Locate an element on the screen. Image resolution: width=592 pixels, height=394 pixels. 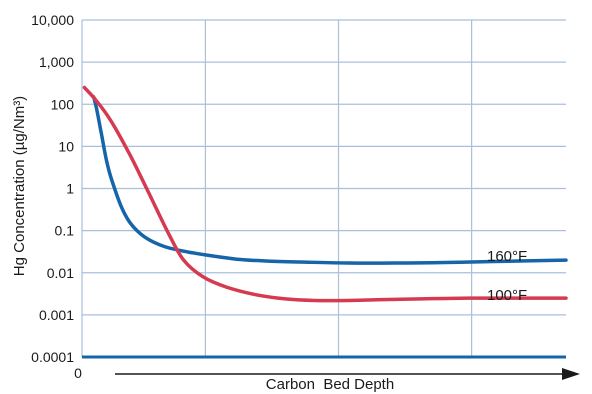
y-tick-label: 1,000 is located at coordinates (56, 62).